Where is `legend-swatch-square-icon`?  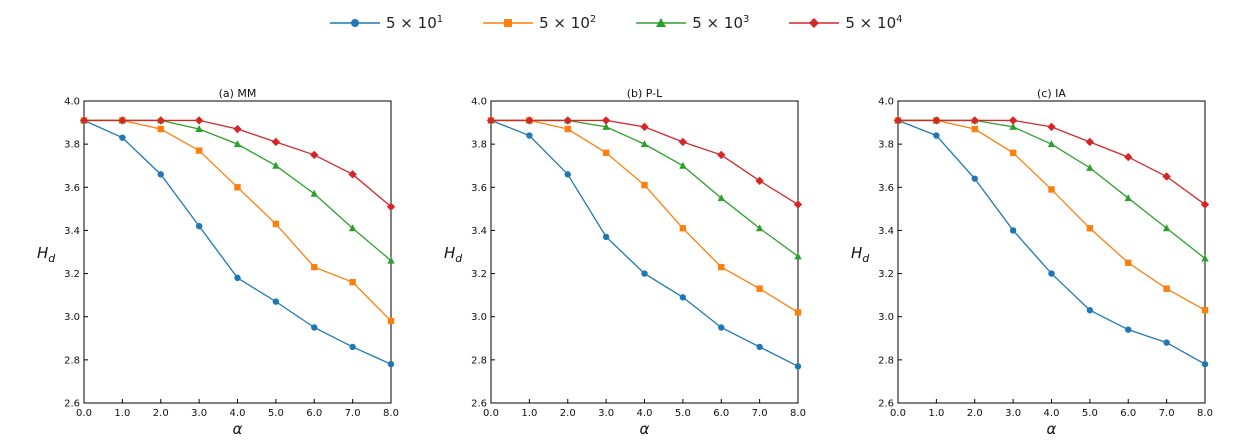
legend-swatch-square-icon is located at coordinates (508, 23).